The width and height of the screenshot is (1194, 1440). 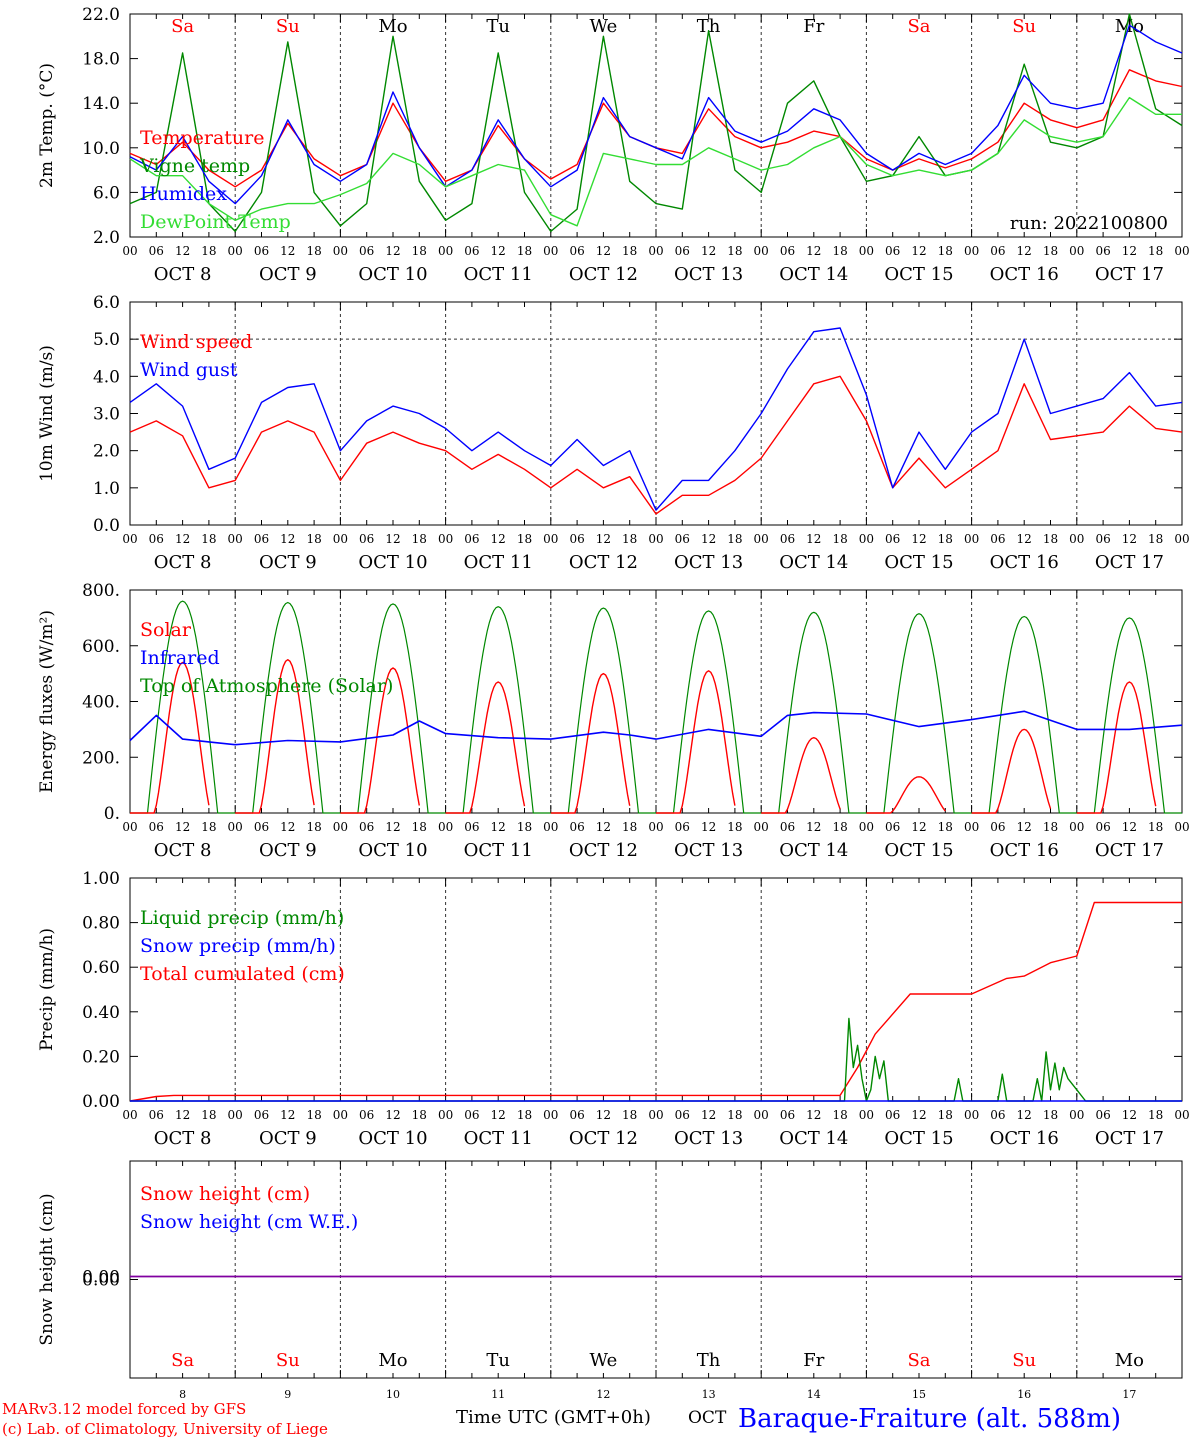 What do you see at coordinates (553, 1417) in the screenshot?
I see `time-axis-label: Time UTC (GMT+0h)` at bounding box center [553, 1417].